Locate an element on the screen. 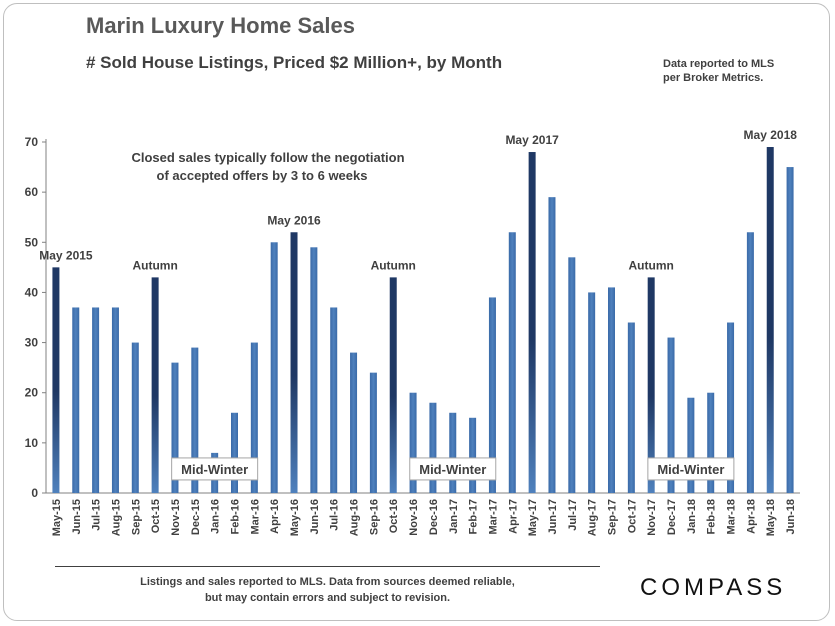  x-tick-label: Oct-17 is located at coordinates (632, 516).